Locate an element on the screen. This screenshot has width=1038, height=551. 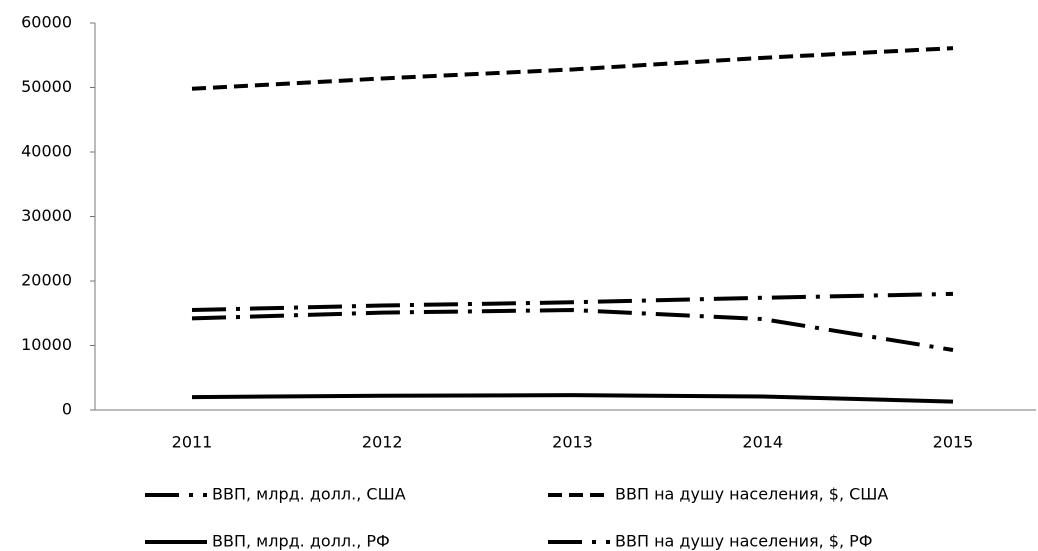
y-tick-label: 40000 is located at coordinates (46, 151).